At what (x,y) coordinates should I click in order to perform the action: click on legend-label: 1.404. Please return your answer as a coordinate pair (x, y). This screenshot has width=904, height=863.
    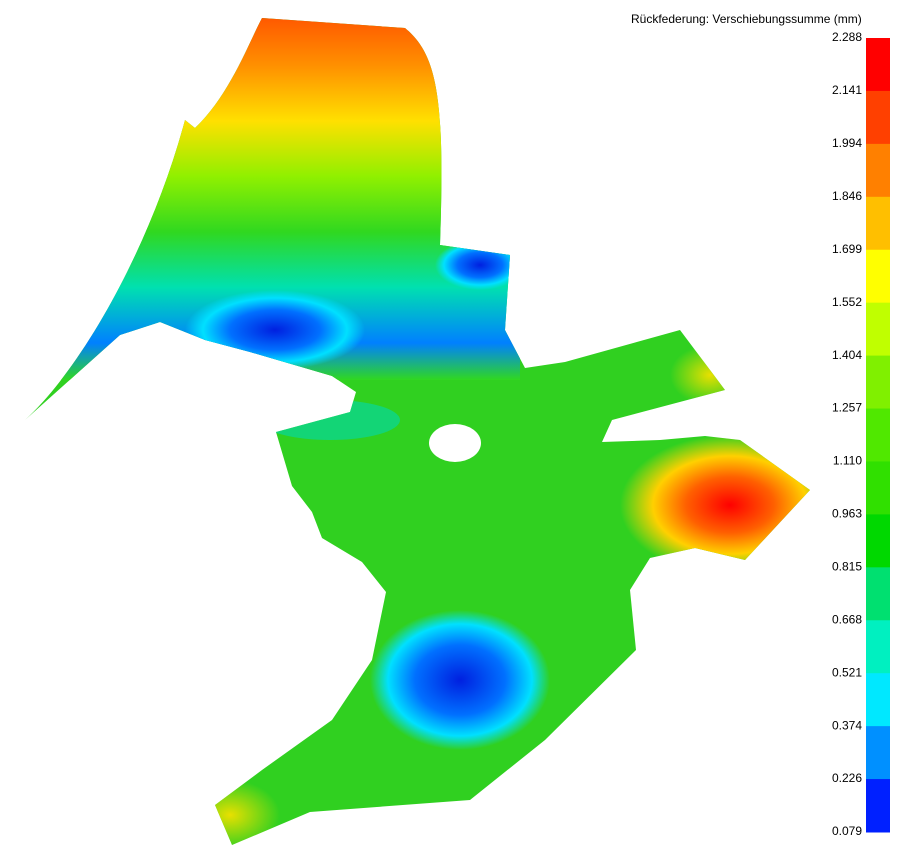
    Looking at the image, I should click on (847, 355).